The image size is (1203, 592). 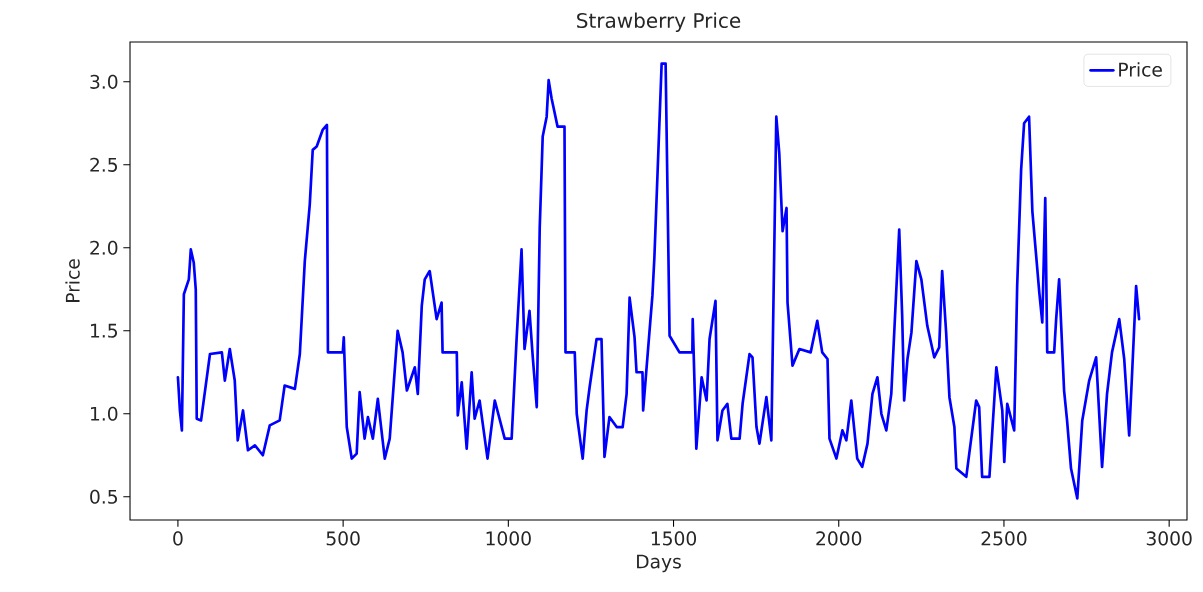 I want to click on x-tick-label: 1000, so click(x=508, y=538).